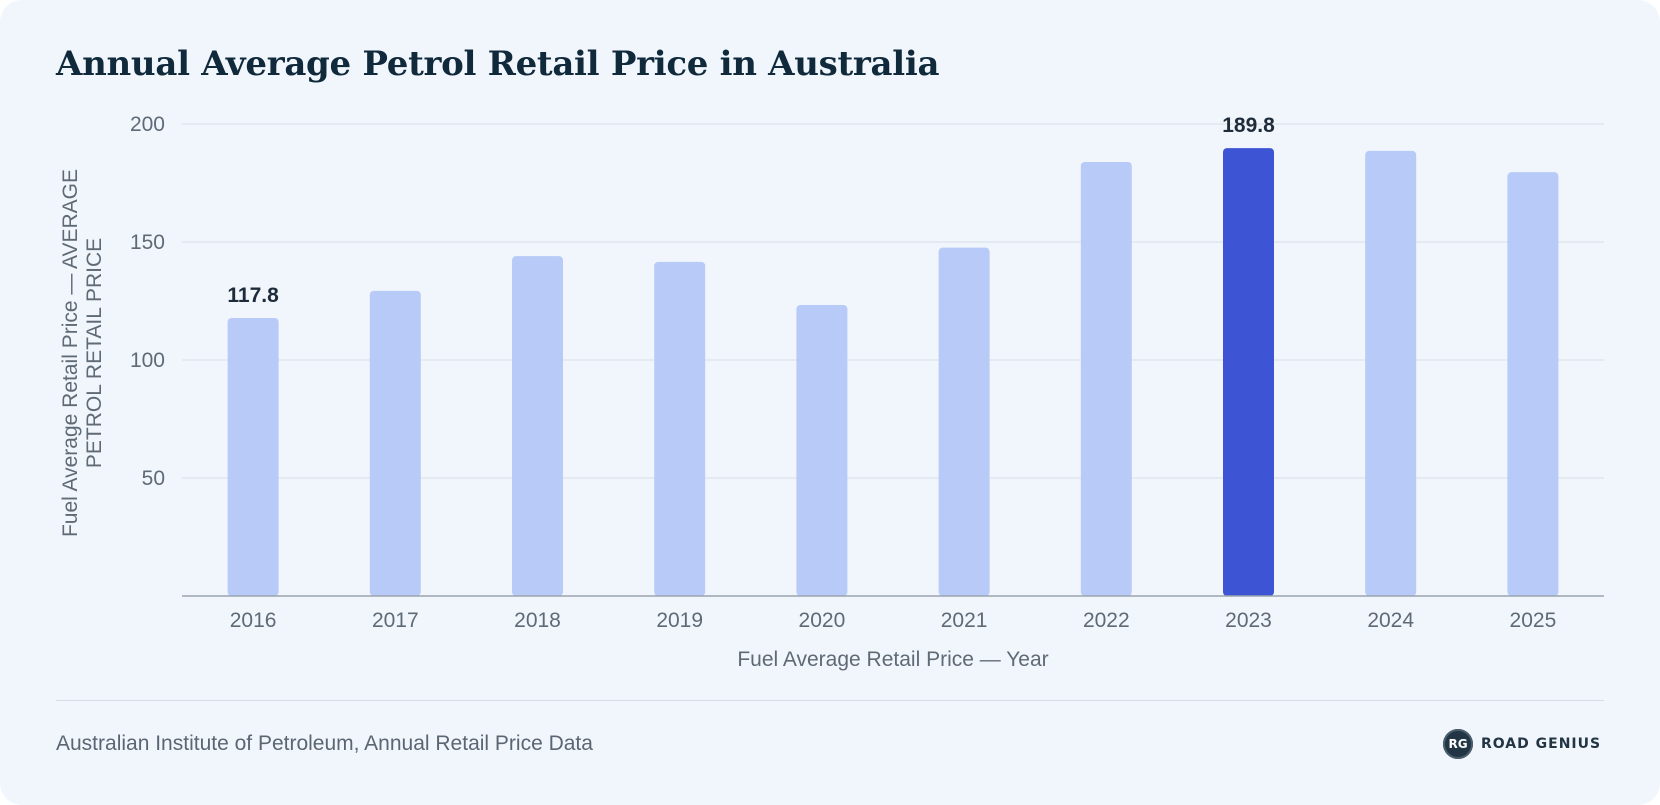 The height and width of the screenshot is (805, 1660). I want to click on x-tick-label: 2025, so click(1533, 620).